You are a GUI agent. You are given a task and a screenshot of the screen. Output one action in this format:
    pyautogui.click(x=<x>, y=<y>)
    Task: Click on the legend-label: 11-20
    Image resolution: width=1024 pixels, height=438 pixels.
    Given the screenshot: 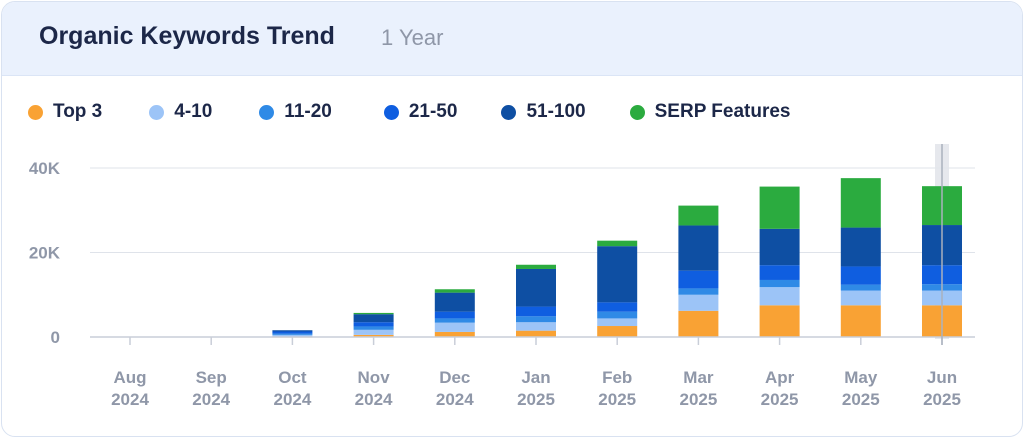 What is the action you would take?
    pyautogui.click(x=308, y=111)
    